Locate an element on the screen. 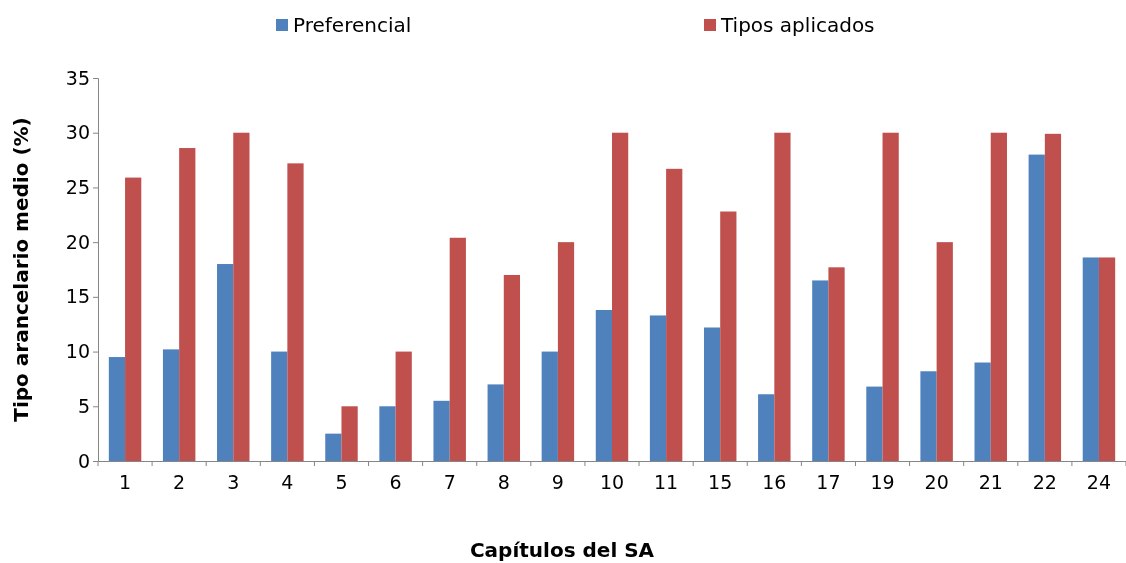 This screenshot has width=1126, height=563. x-tick-label: 24 is located at coordinates (1099, 481).